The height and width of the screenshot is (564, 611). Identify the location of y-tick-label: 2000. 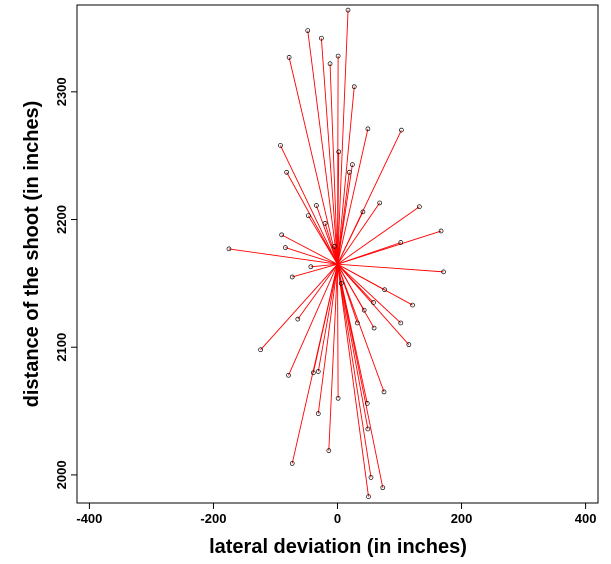
(61, 474).